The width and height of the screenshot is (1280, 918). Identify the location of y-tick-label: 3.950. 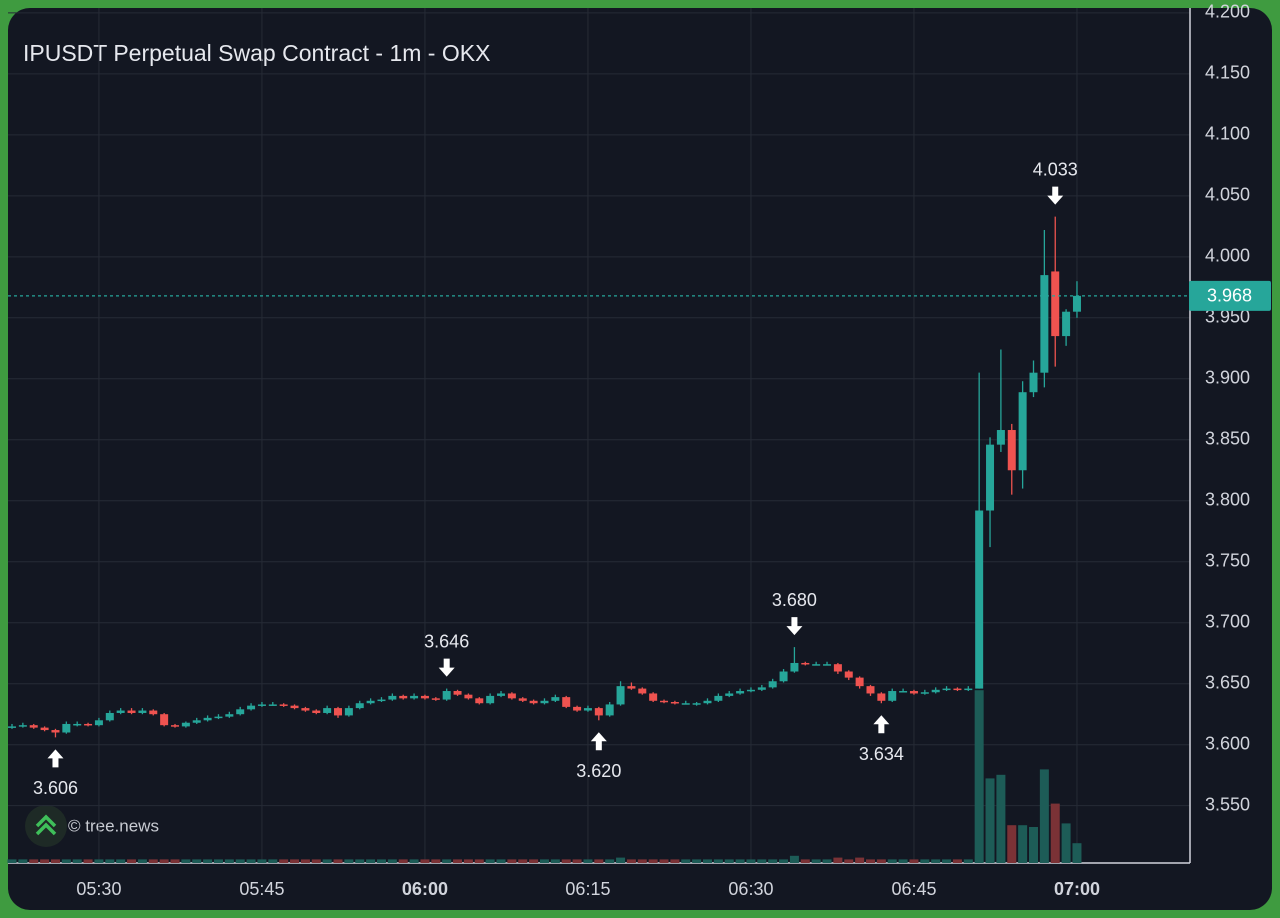
(1227, 317).